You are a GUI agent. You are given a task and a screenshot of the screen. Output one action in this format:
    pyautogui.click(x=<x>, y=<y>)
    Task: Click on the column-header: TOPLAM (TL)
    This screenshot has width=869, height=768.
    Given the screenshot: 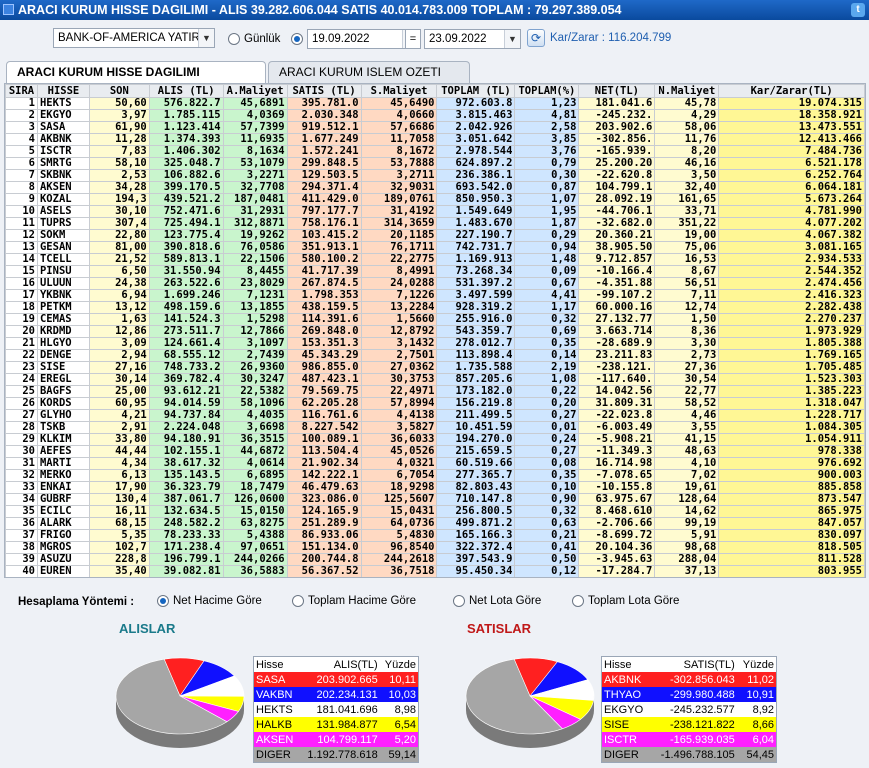 What is the action you would take?
    pyautogui.click(x=476, y=91)
    